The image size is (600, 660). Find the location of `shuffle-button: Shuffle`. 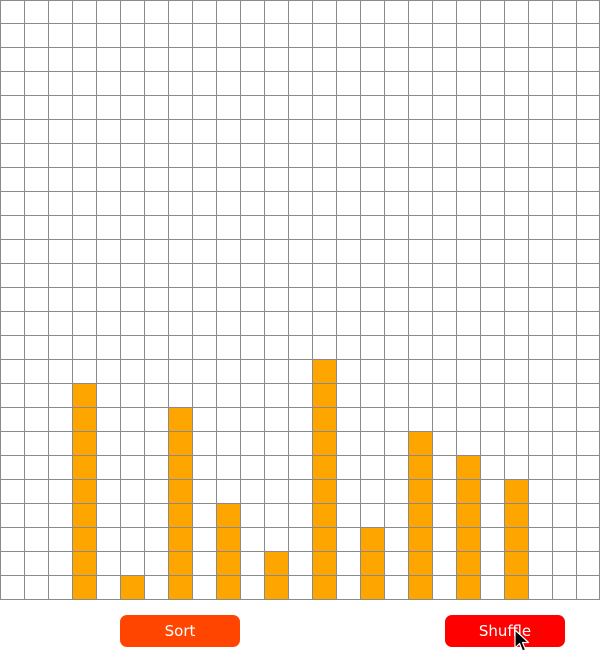

shuffle-button: Shuffle is located at coordinates (505, 631).